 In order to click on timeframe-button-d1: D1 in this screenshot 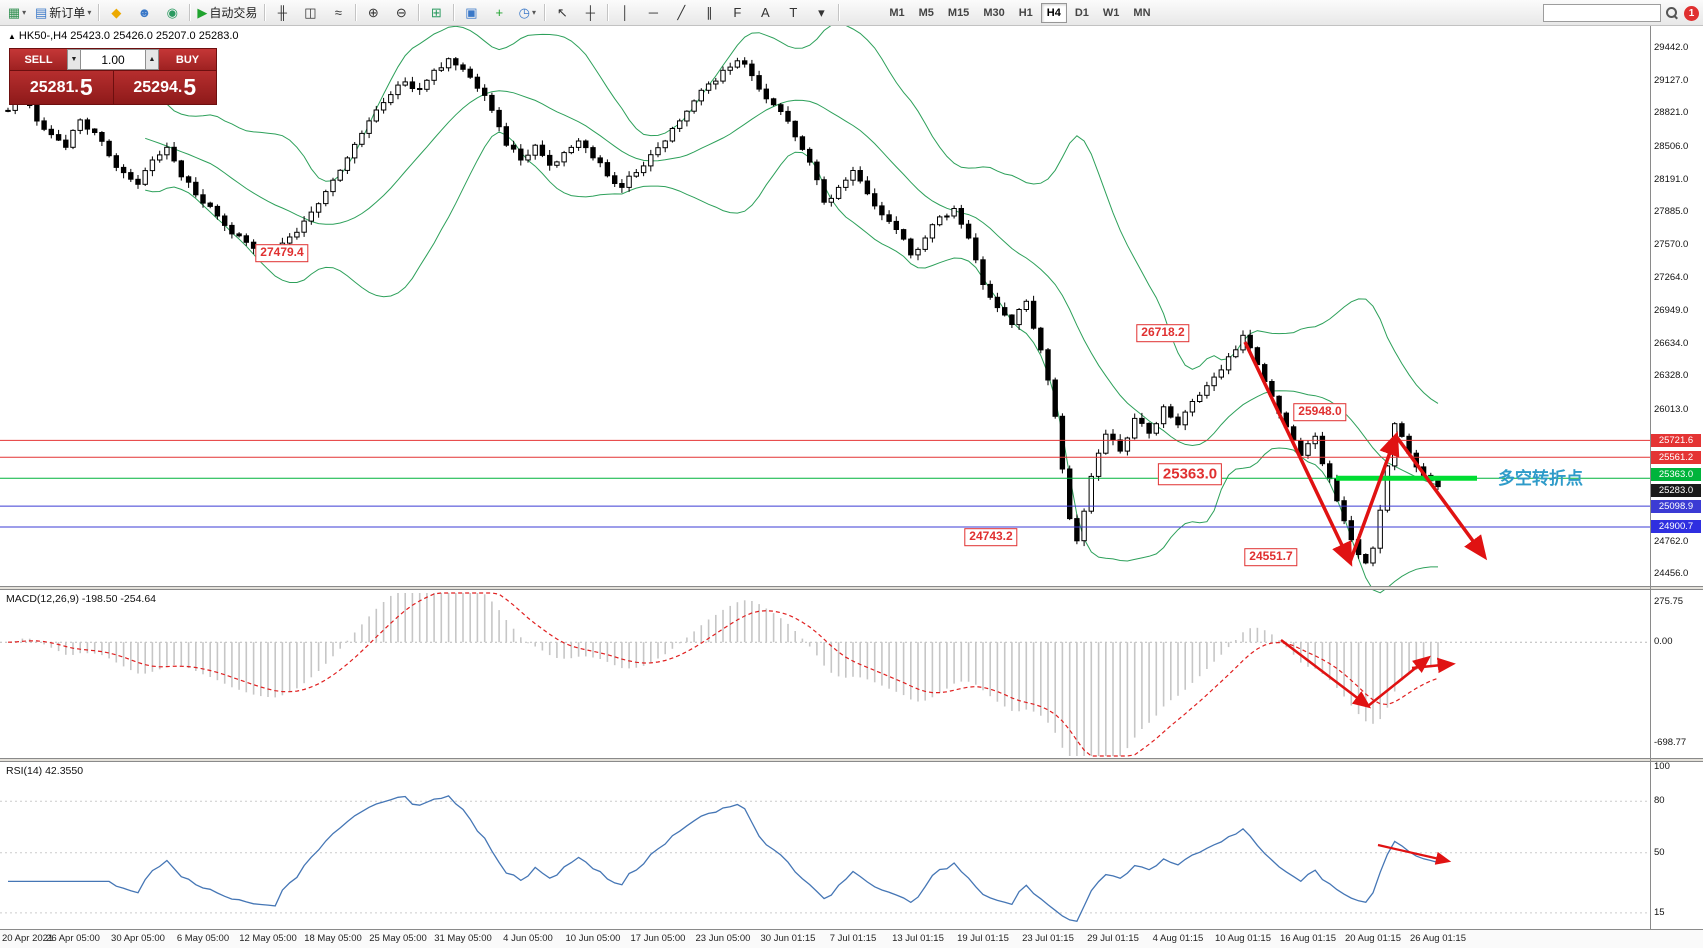, I will do `click(1081, 12)`.